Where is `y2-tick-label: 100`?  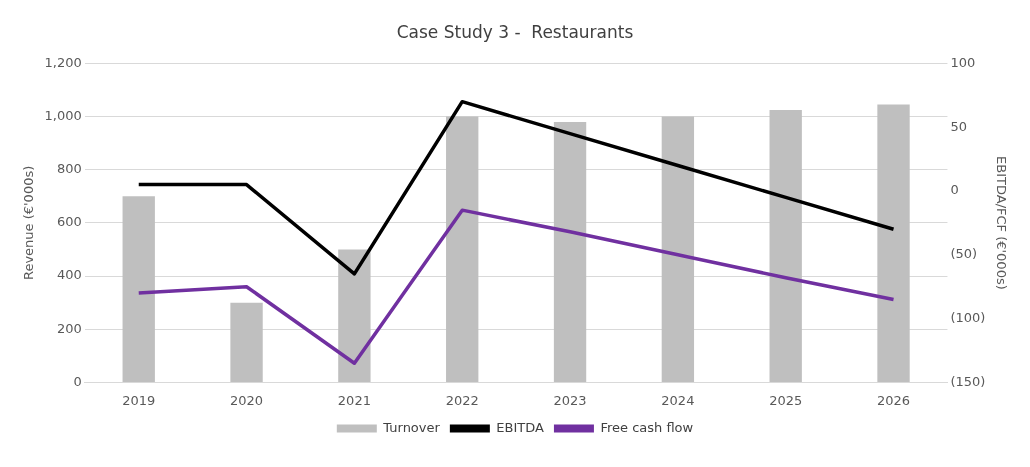
y2-tick-label: 100 is located at coordinates (963, 62).